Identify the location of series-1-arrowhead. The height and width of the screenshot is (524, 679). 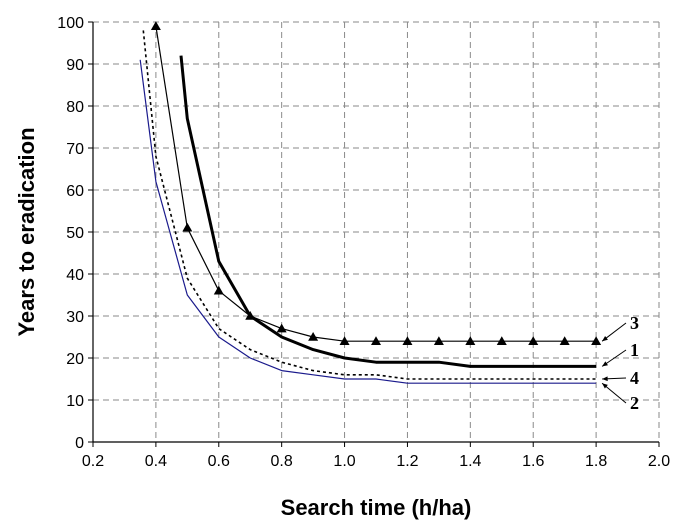
(605, 364).